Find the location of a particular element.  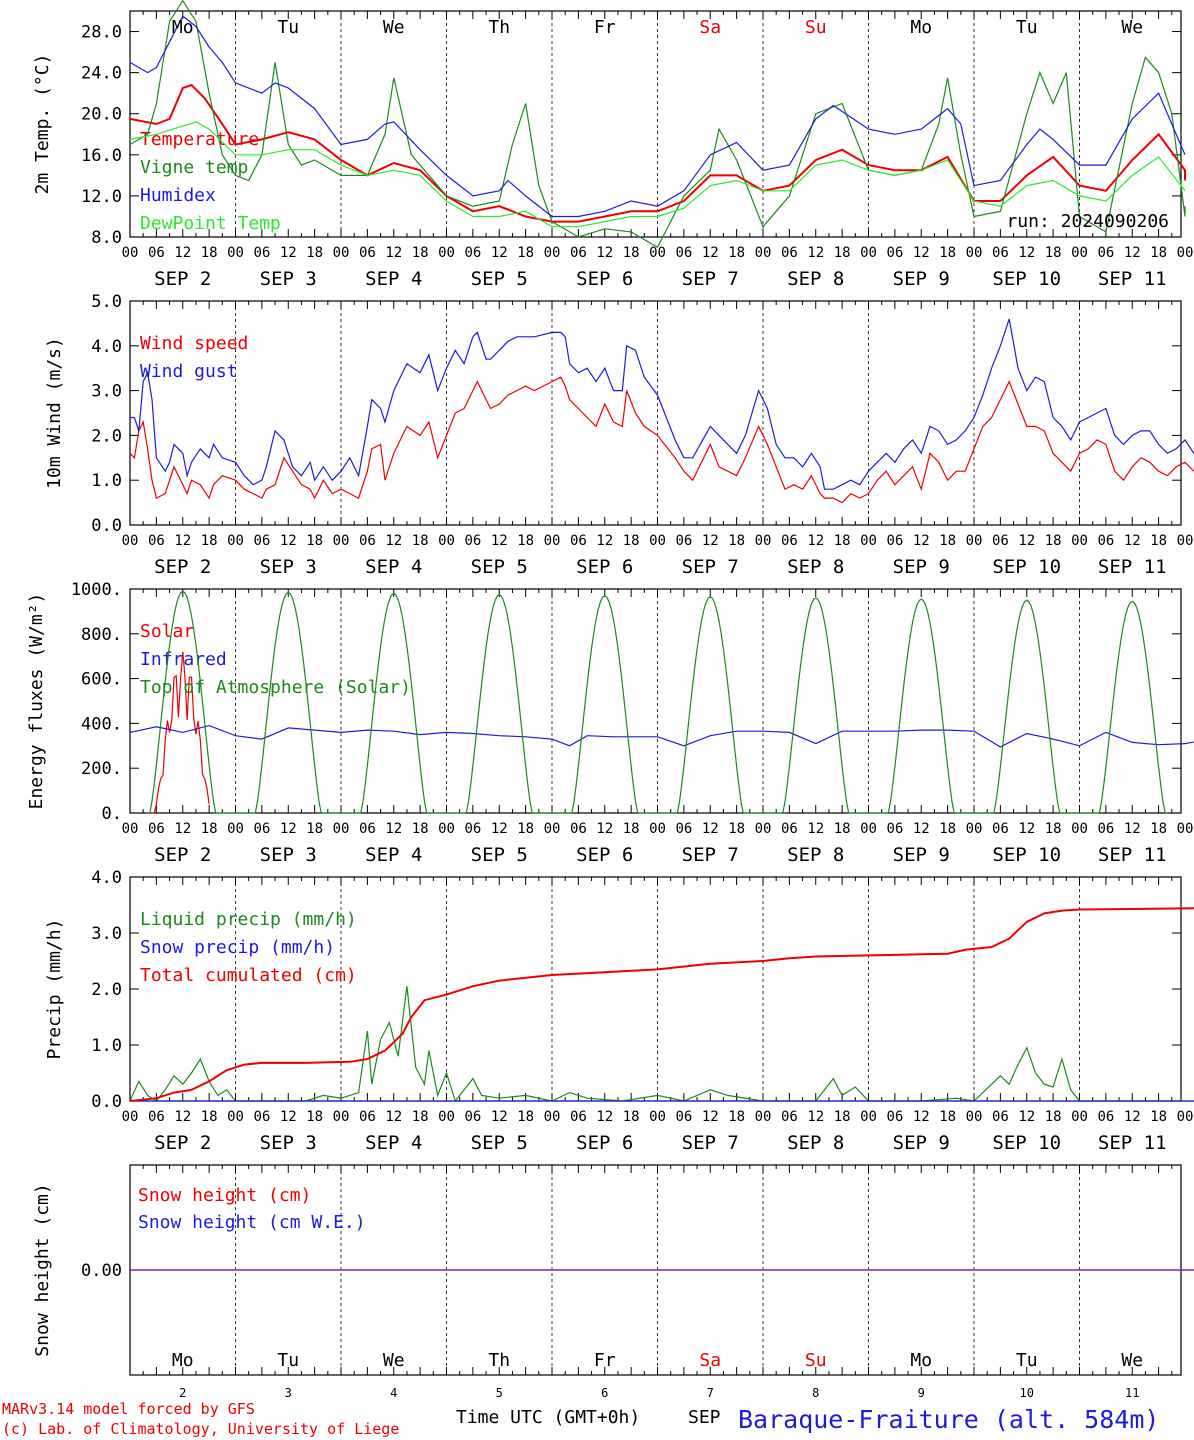

series-line-total-cumulated-cm- is located at coordinates (661, 1004).